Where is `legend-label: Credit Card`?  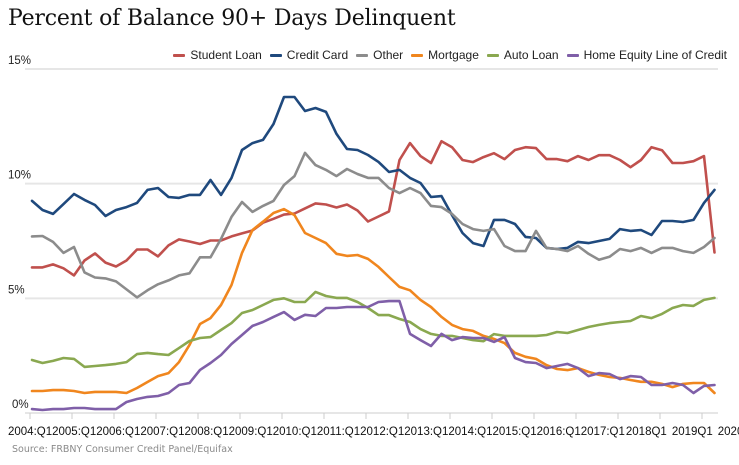 legend-label: Credit Card is located at coordinates (317, 55).